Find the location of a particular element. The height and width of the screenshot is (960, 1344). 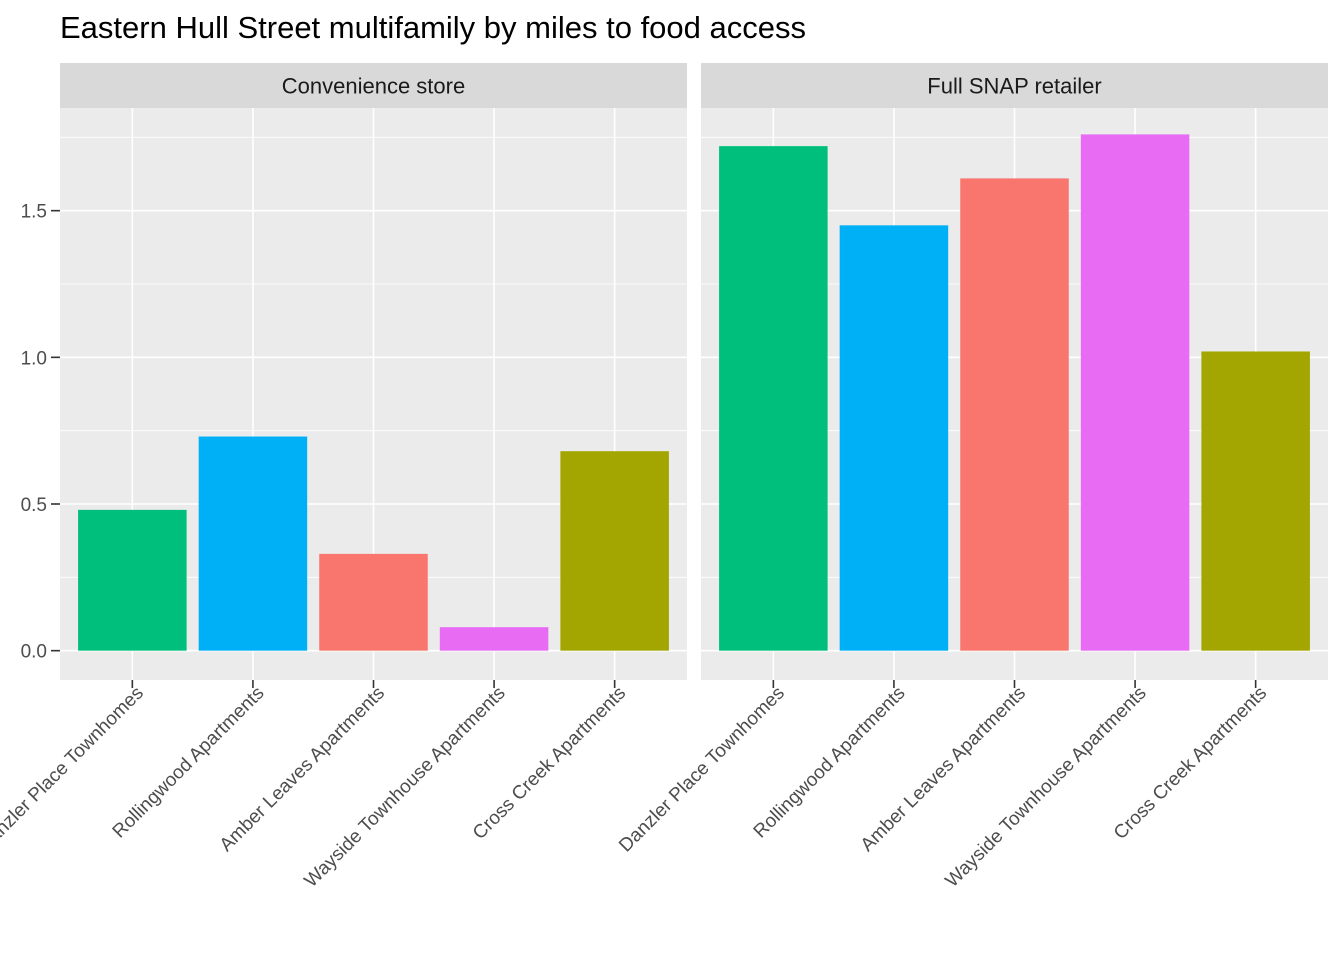

y-tick-label: 1.5 is located at coordinates (34, 212).